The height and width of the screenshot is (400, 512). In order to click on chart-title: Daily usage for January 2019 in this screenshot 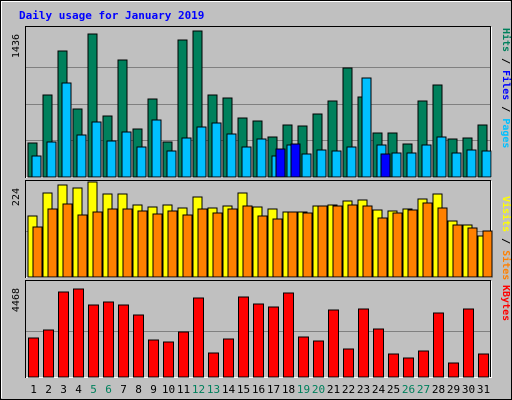, I will do `click(111, 15)`.